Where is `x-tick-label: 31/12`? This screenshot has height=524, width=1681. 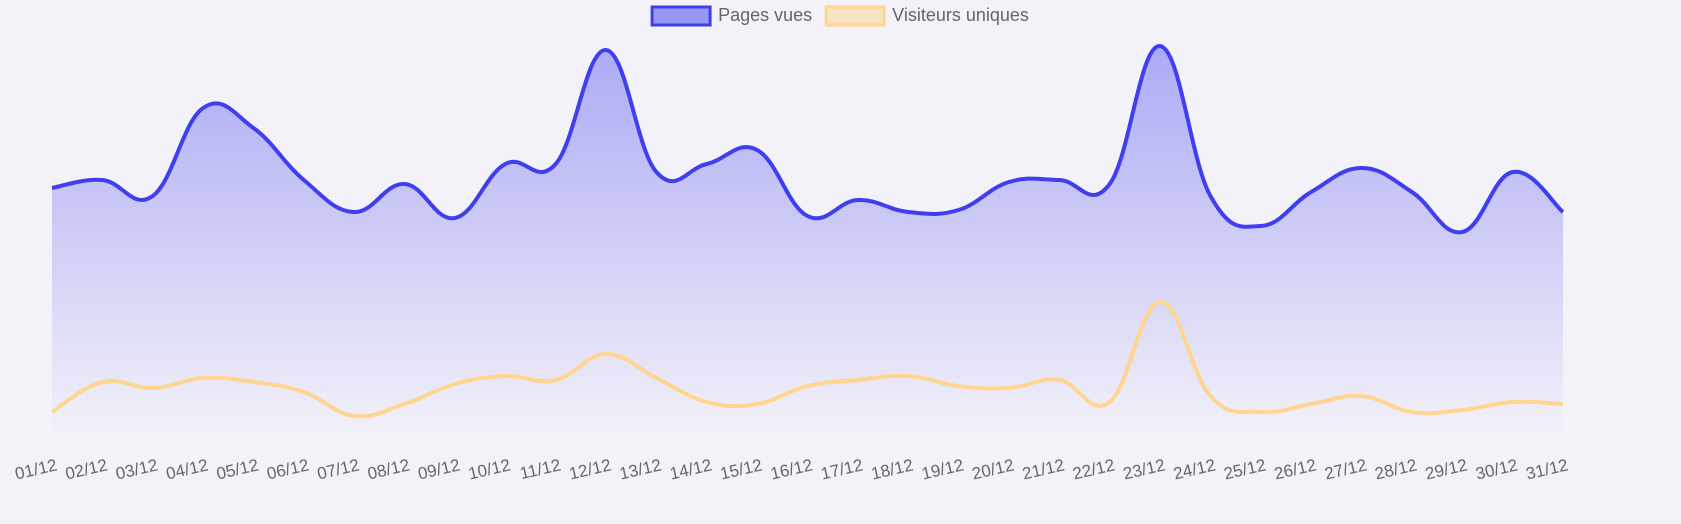 x-tick-label: 31/12 is located at coordinates (1547, 469).